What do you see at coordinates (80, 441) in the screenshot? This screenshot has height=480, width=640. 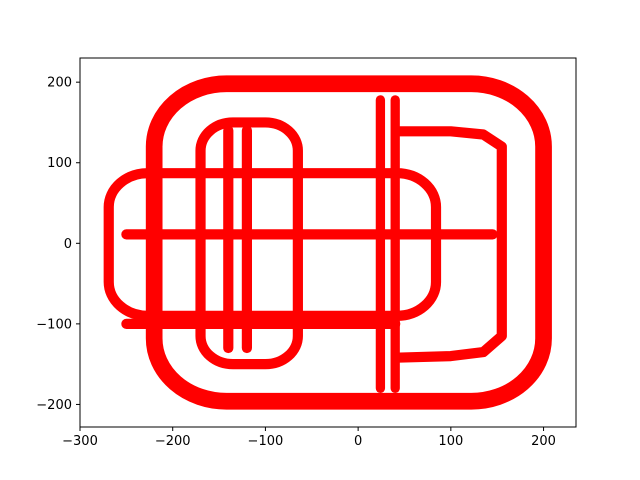 I see `x-tick-label: −300` at bounding box center [80, 441].